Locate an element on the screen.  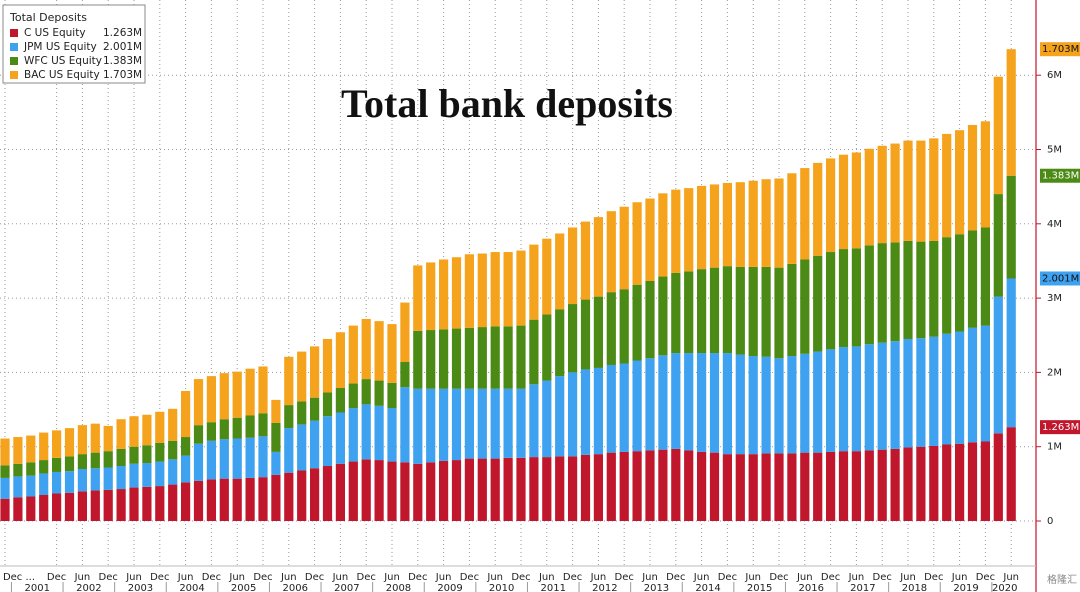
x-year-label: 2009 is located at coordinates (449, 587).